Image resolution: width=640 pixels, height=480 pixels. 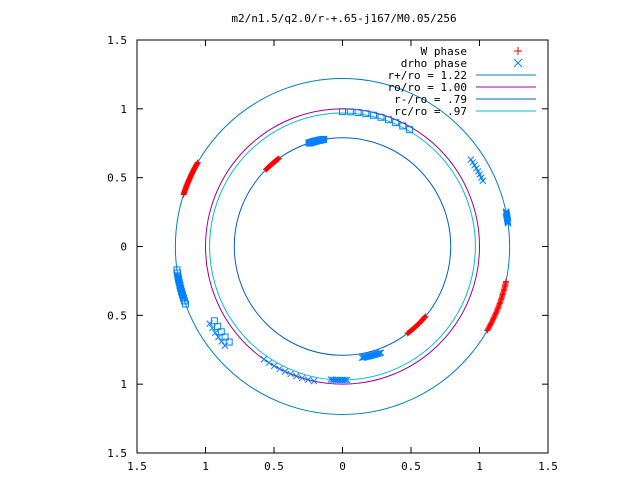 I want to click on legend-label: ro/ro = 1.00, so click(x=427, y=87).